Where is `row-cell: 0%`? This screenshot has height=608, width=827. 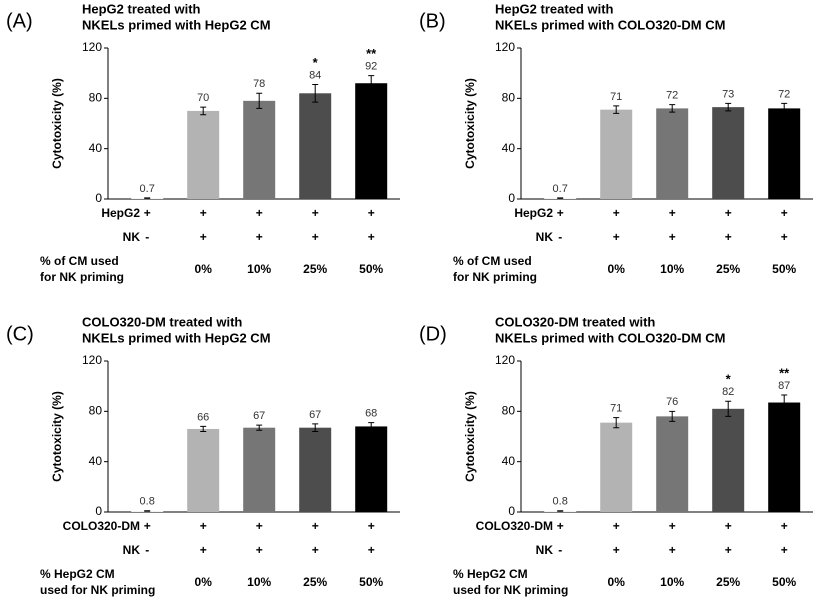 row-cell: 0% is located at coordinates (617, 269).